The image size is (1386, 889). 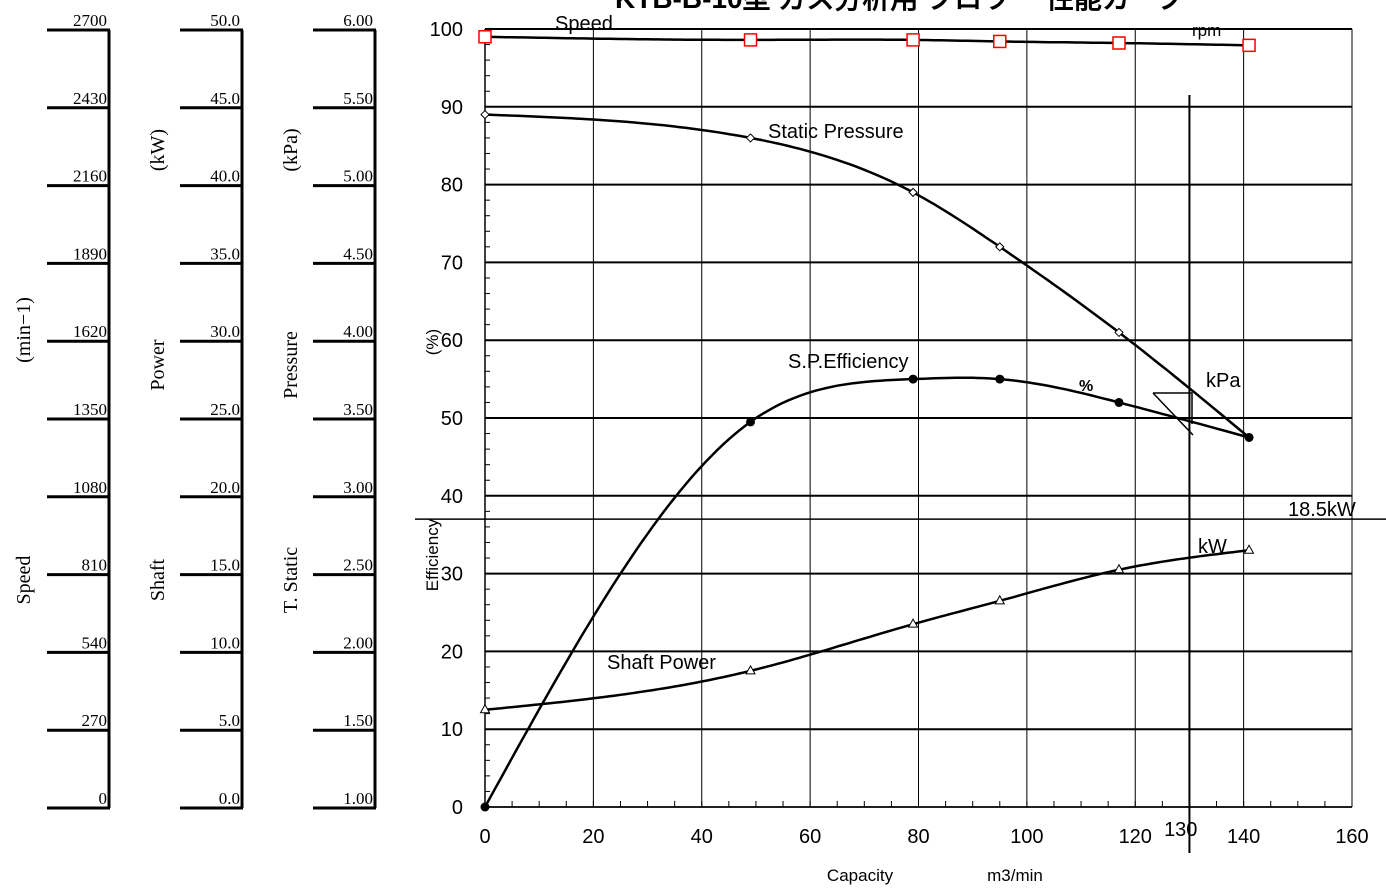 I want to click on left-axis-tick-label: 3.00, so click(x=358, y=487).